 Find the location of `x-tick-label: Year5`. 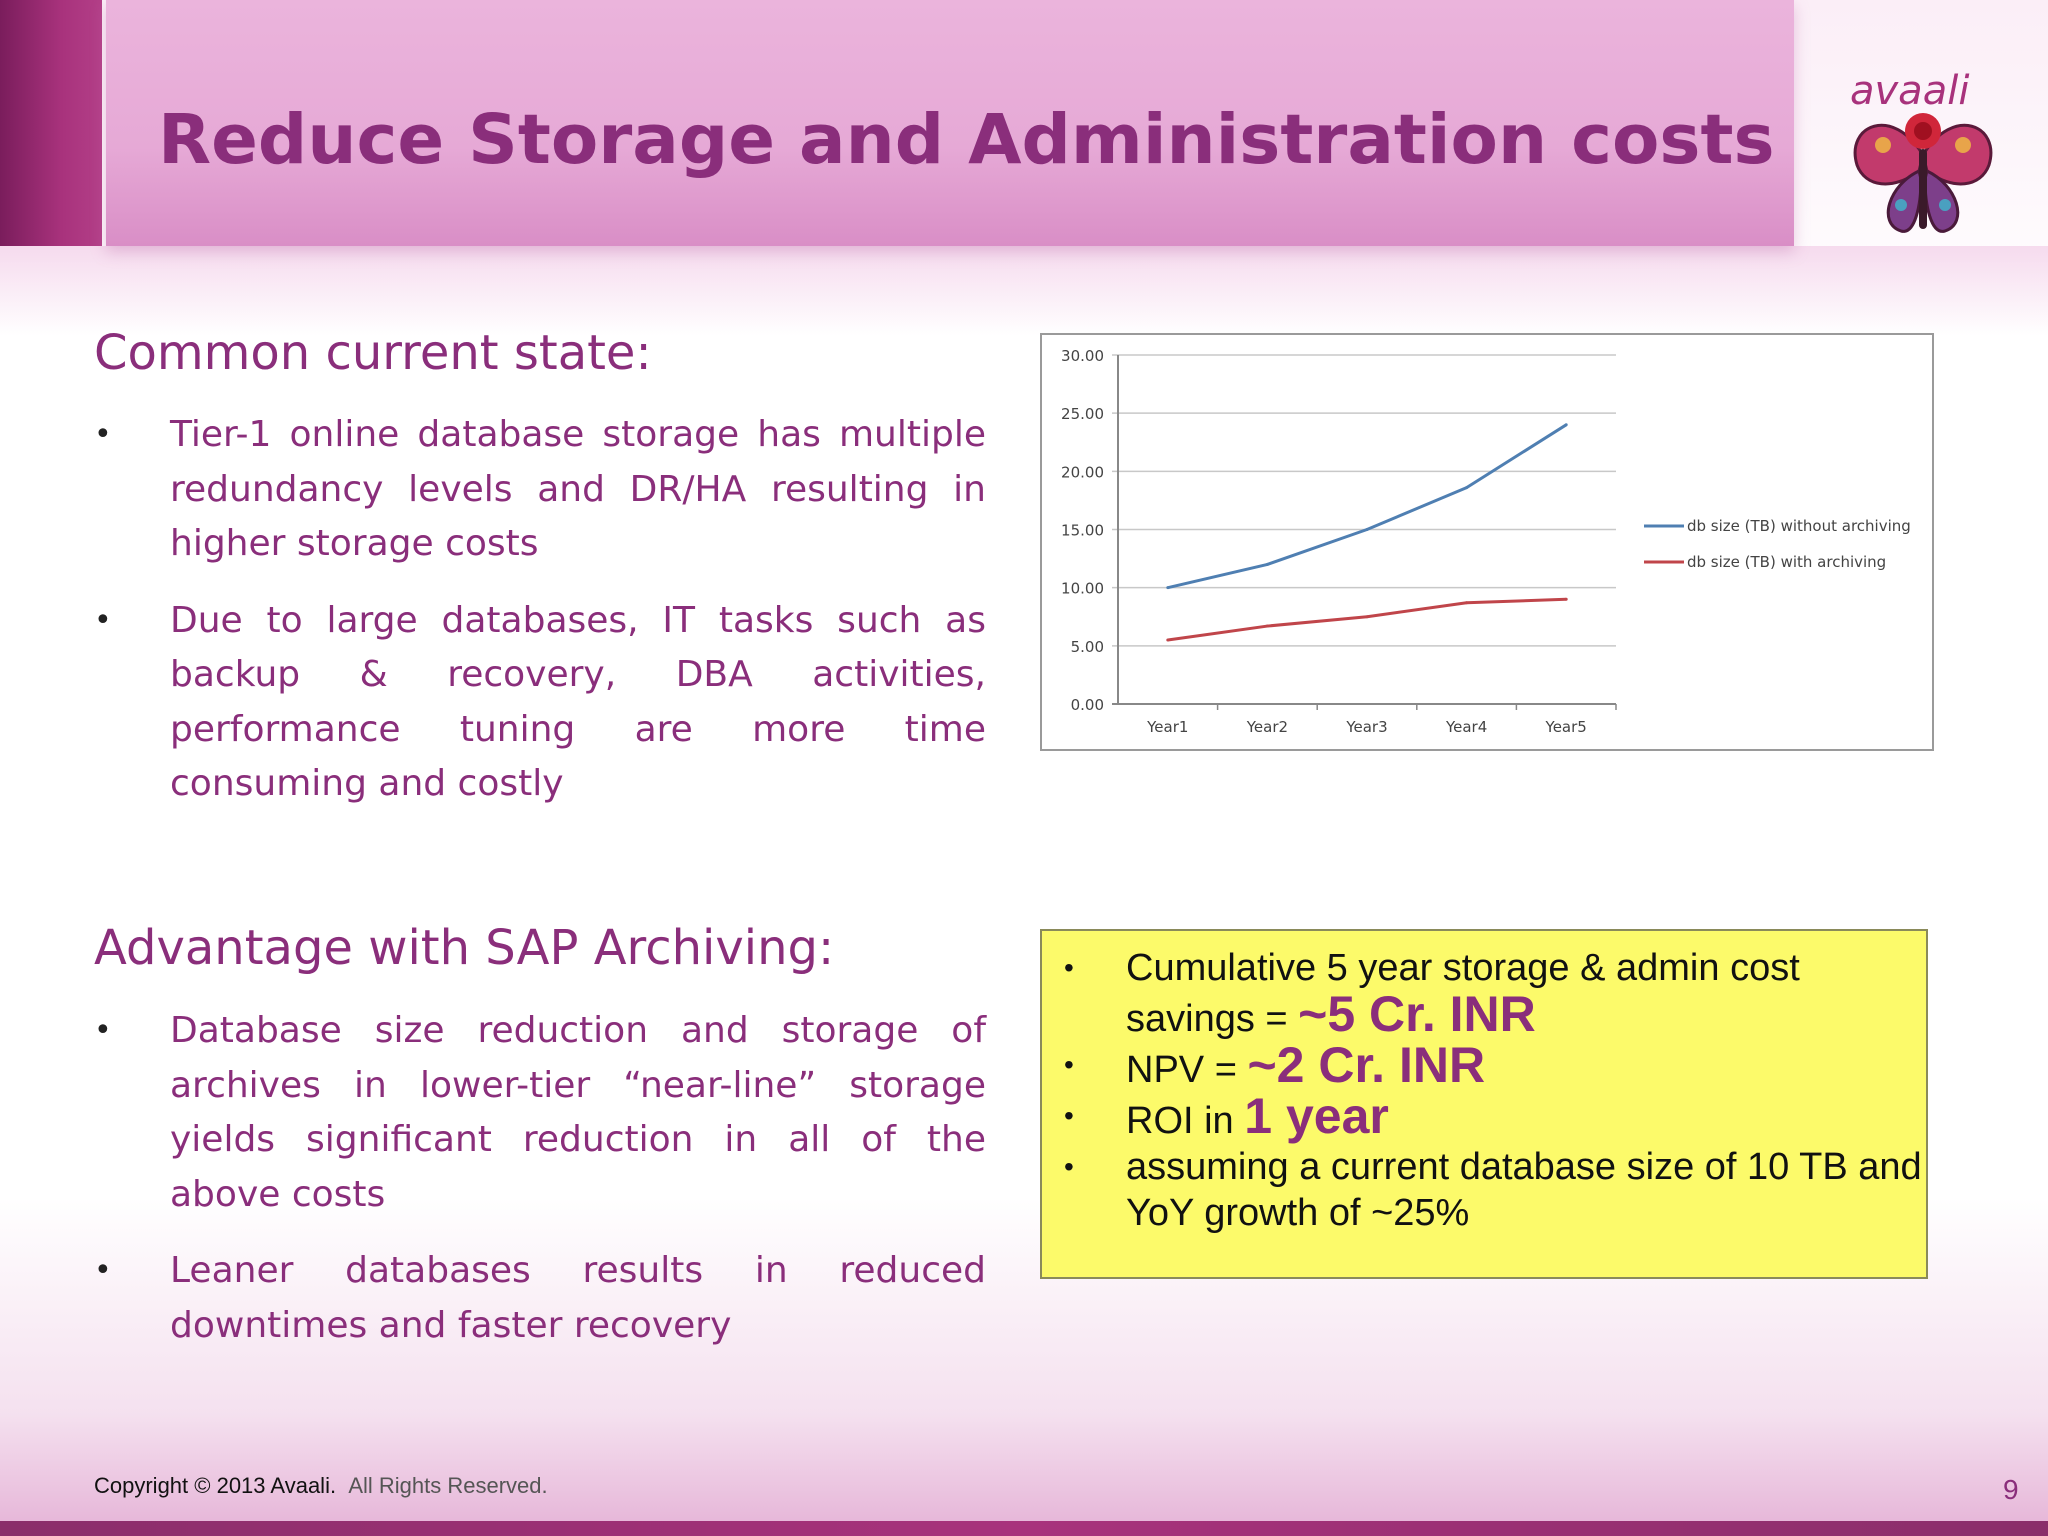

x-tick-label: Year5 is located at coordinates (1566, 727).